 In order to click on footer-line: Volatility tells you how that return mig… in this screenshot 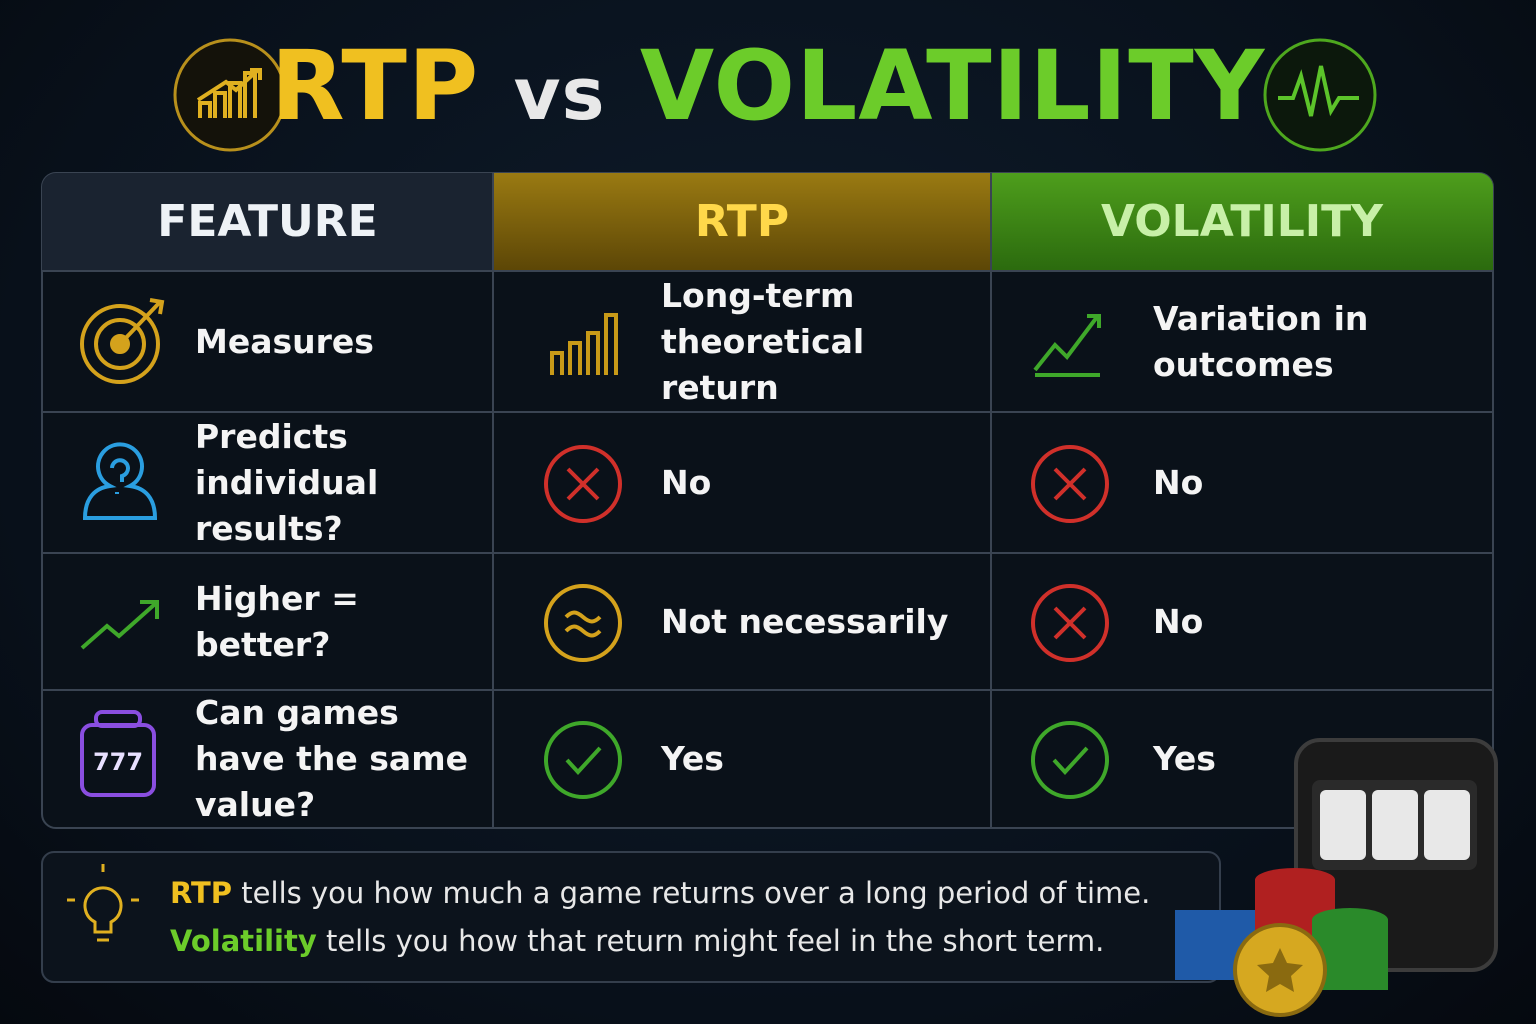, I will do `click(637, 941)`.